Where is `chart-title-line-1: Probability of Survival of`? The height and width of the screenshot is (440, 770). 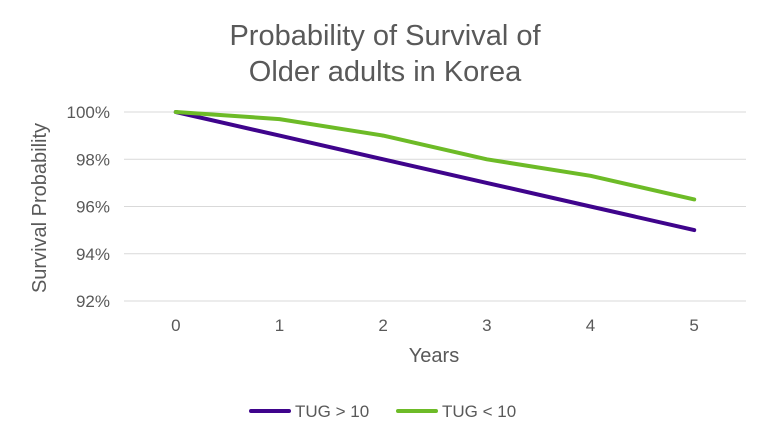 chart-title-line-1: Probability of Survival of is located at coordinates (385, 36).